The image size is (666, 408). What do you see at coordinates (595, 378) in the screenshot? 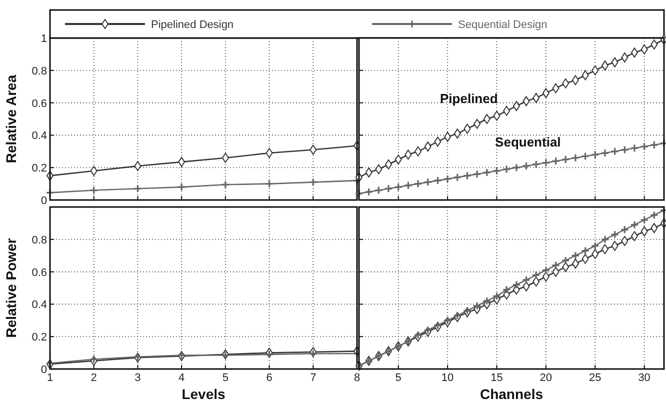
I see `x-tick-label: 25` at bounding box center [595, 378].